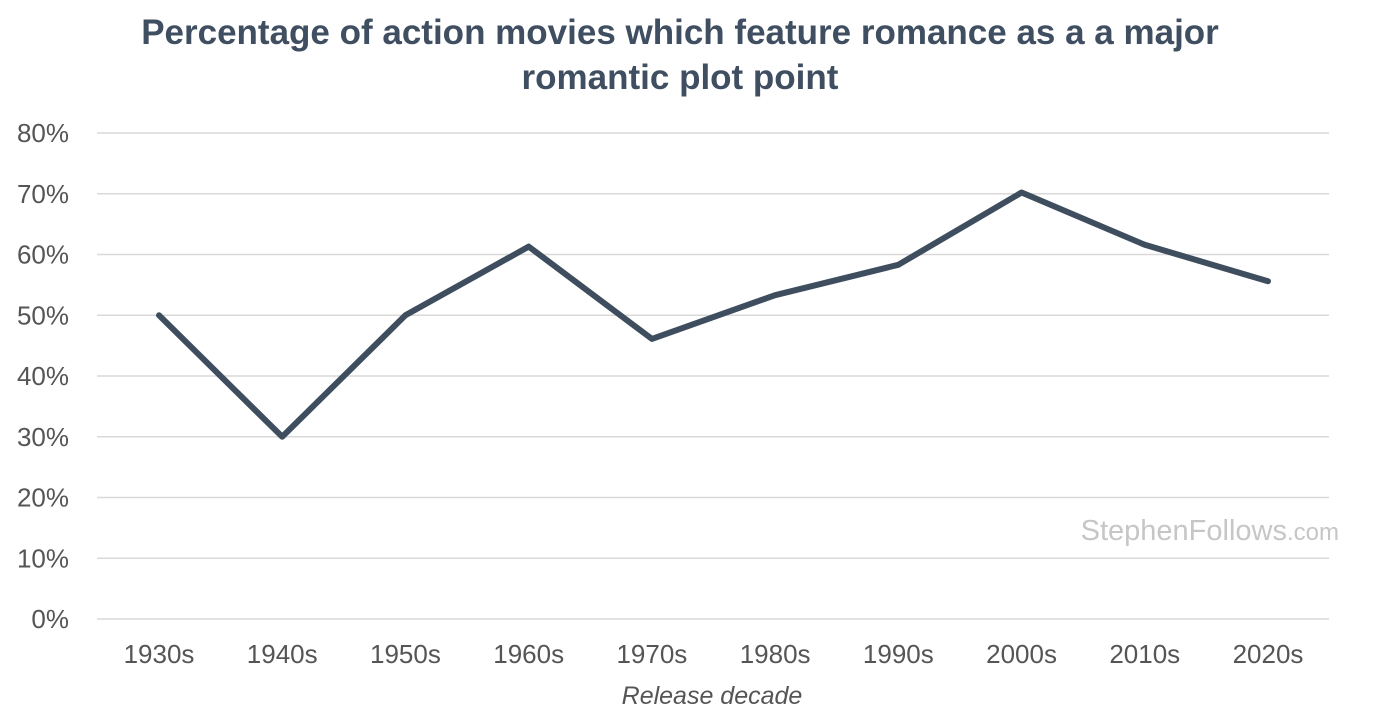  I want to click on y-tick-label: 50%, so click(43, 315).